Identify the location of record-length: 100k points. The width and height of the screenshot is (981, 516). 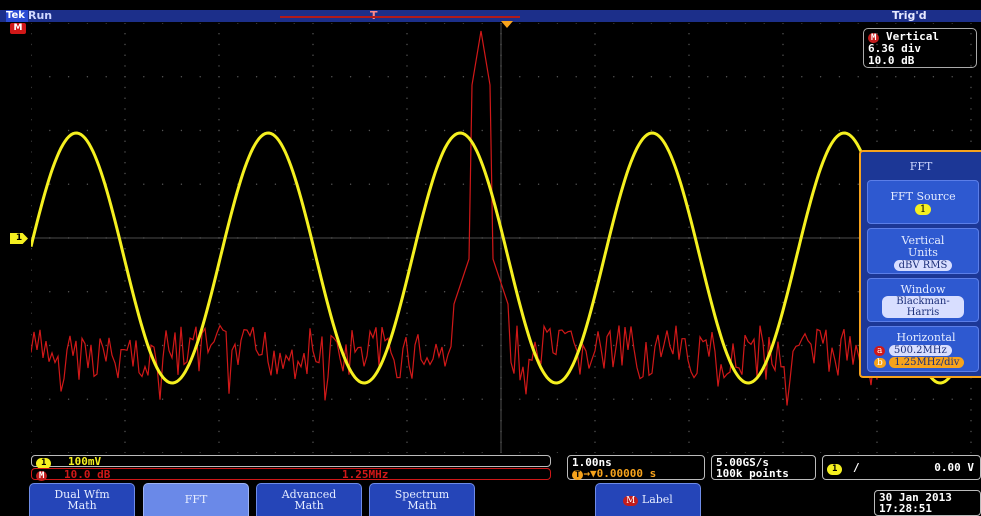
(752, 473).